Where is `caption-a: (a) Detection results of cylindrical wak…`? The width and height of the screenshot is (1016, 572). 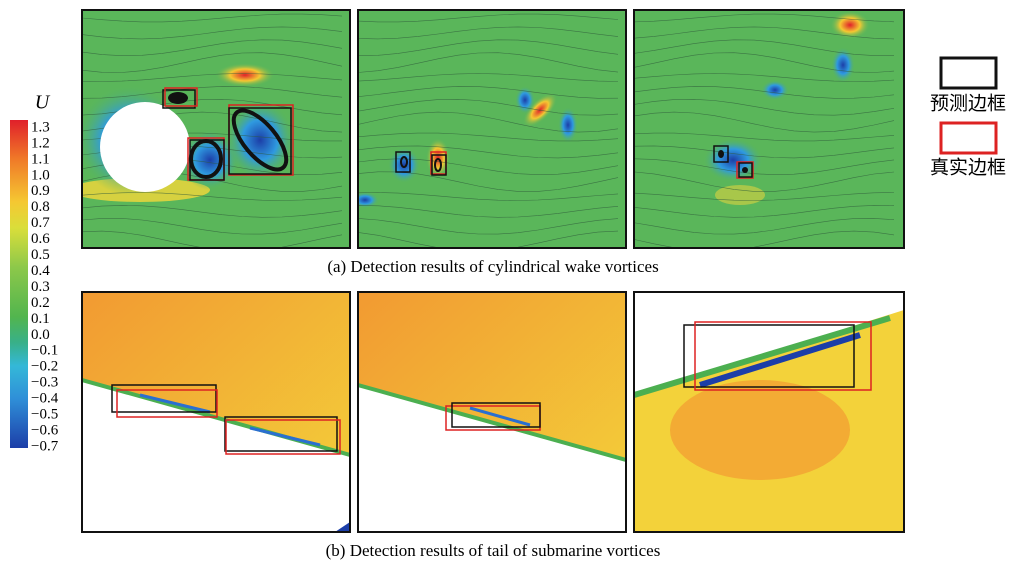 caption-a: (a) Detection results of cylindrical wak… is located at coordinates (492, 266).